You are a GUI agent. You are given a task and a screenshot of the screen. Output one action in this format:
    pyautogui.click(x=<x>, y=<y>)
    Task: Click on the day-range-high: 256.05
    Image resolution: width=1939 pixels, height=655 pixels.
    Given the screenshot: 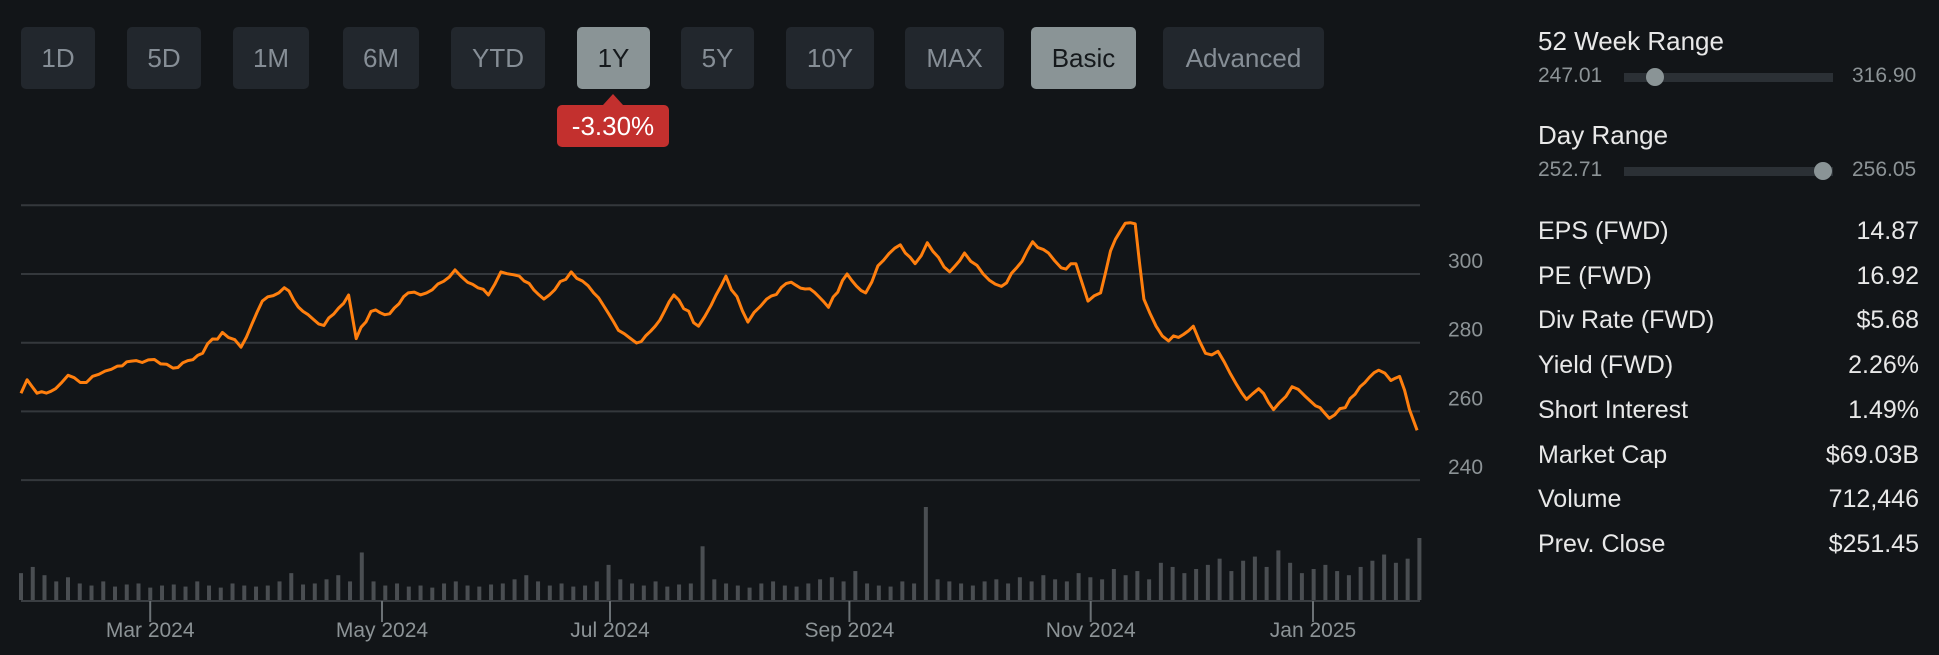 What is the action you would take?
    pyautogui.click(x=1884, y=169)
    